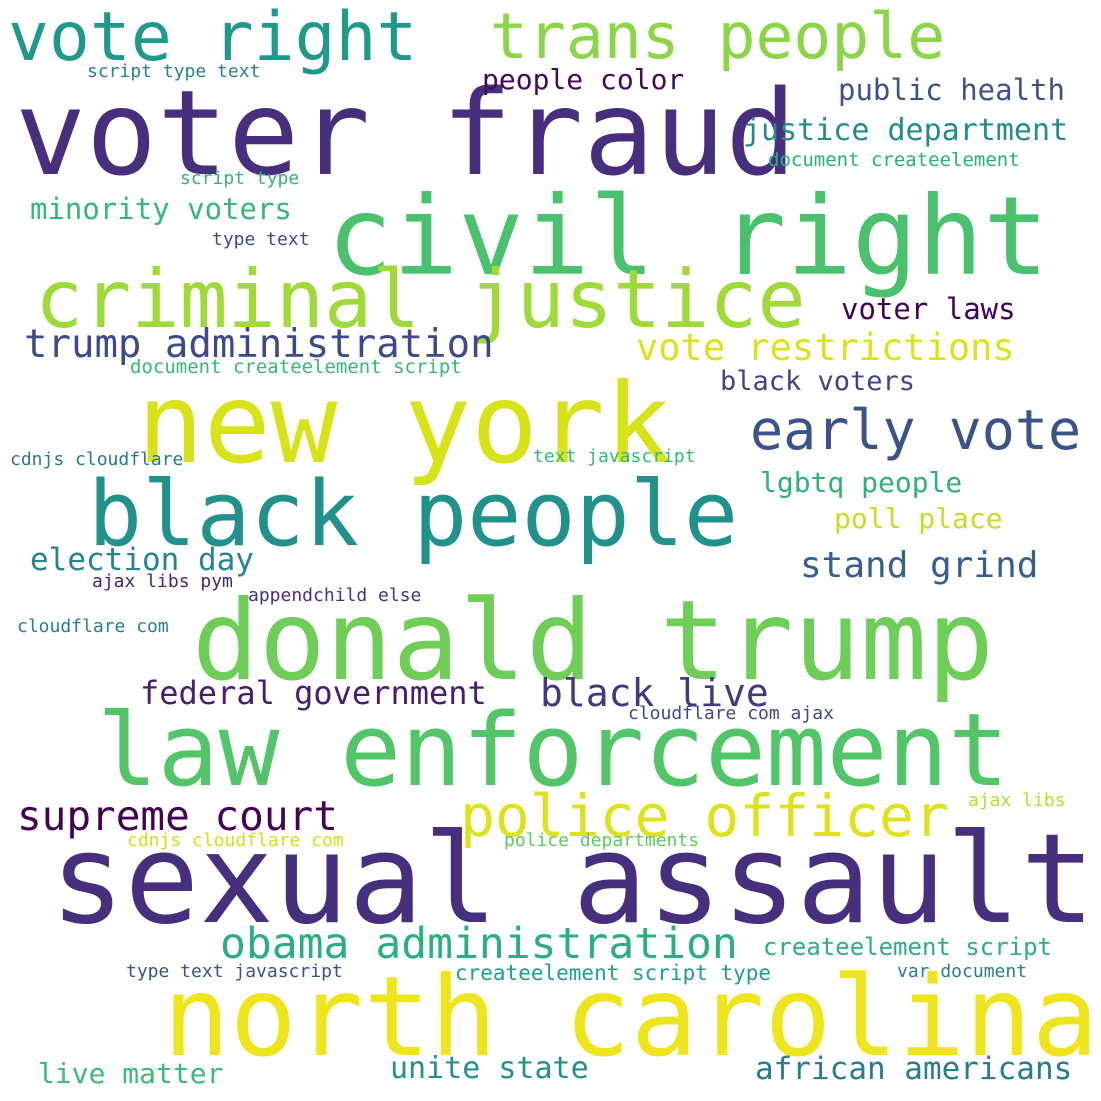 This screenshot has height=1101, width=1101. What do you see at coordinates (240, 178) in the screenshot?
I see `word-script-type: script type` at bounding box center [240, 178].